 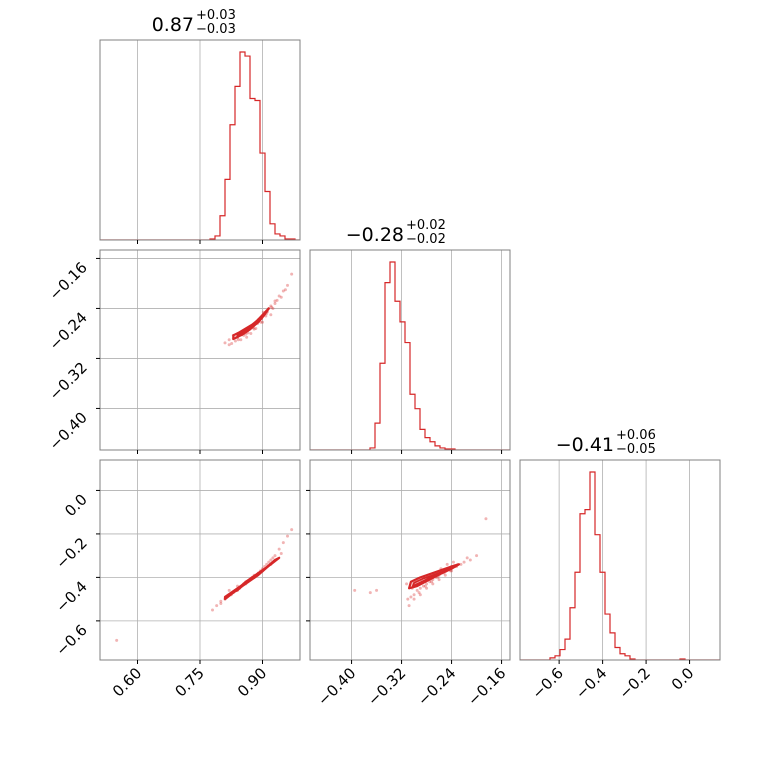 What do you see at coordinates (636, 449) in the screenshot?
I see `panel-title-minus: −0.05` at bounding box center [636, 449].